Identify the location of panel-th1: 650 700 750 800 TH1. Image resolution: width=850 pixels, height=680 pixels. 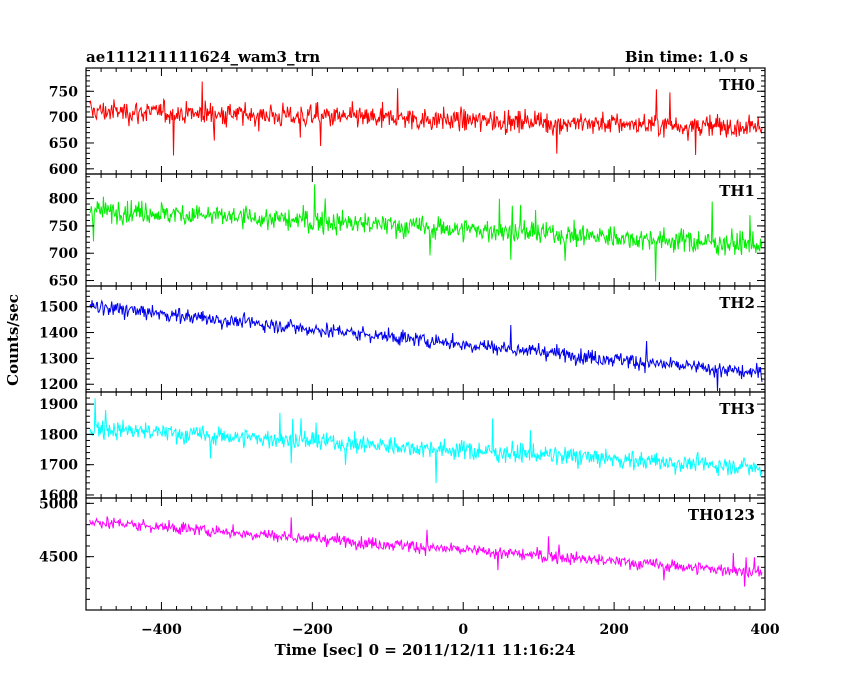
(407, 231).